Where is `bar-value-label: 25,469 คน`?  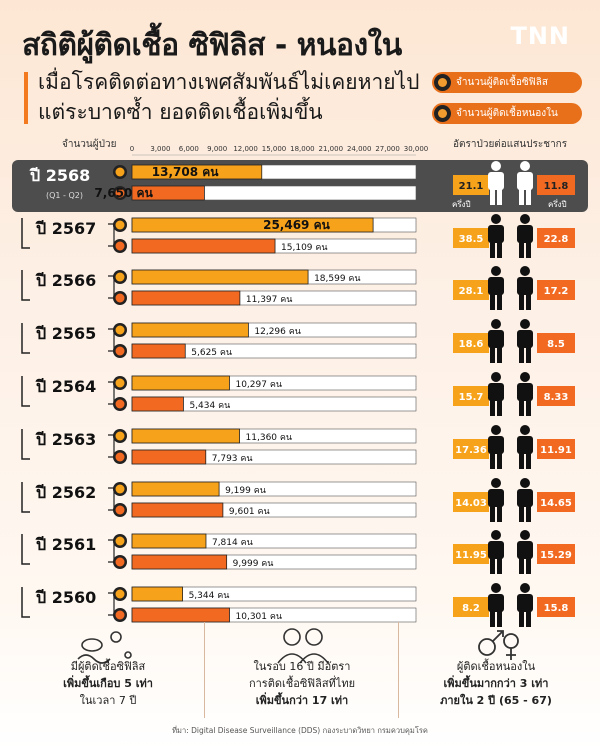
bar-value-label: 25,469 คน is located at coordinates (297, 225).